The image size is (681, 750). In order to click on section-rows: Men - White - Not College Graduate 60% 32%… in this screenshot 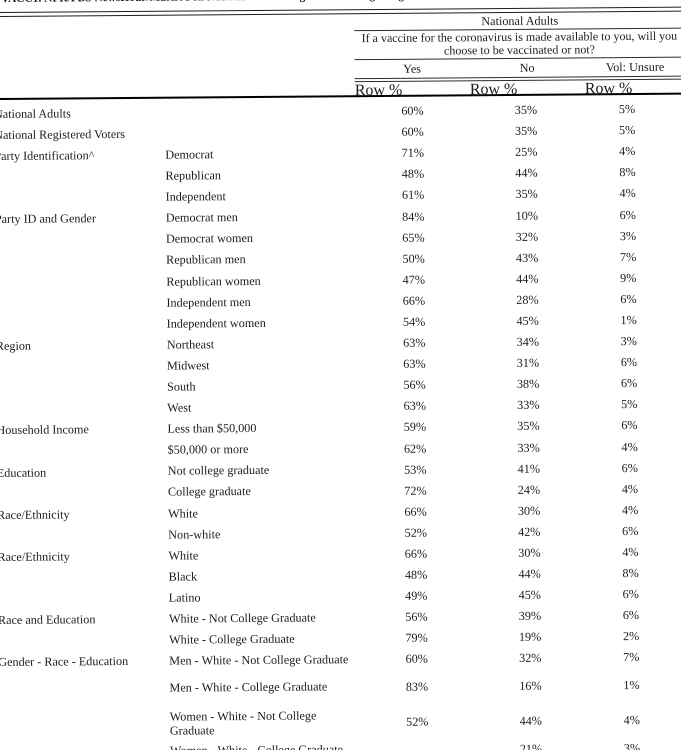, I will do `click(425, 698)`.